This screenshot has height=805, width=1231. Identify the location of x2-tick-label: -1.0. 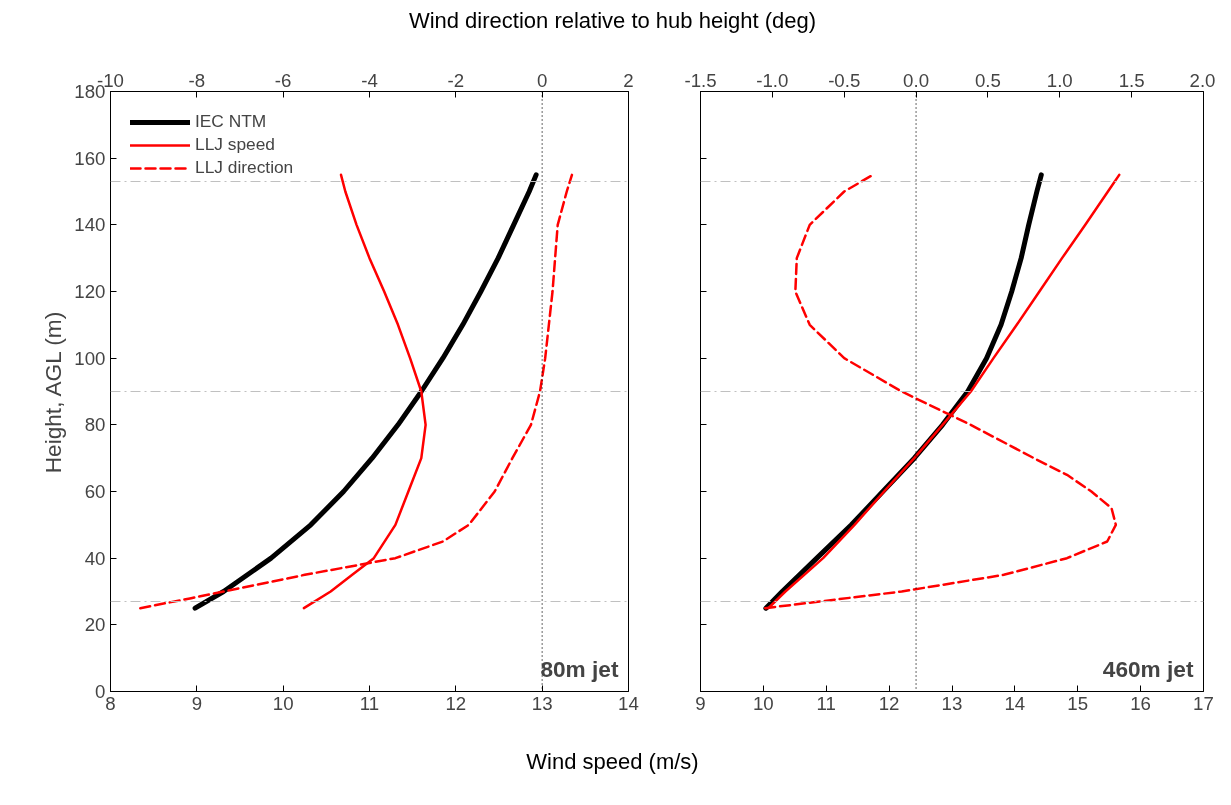
(772, 80).